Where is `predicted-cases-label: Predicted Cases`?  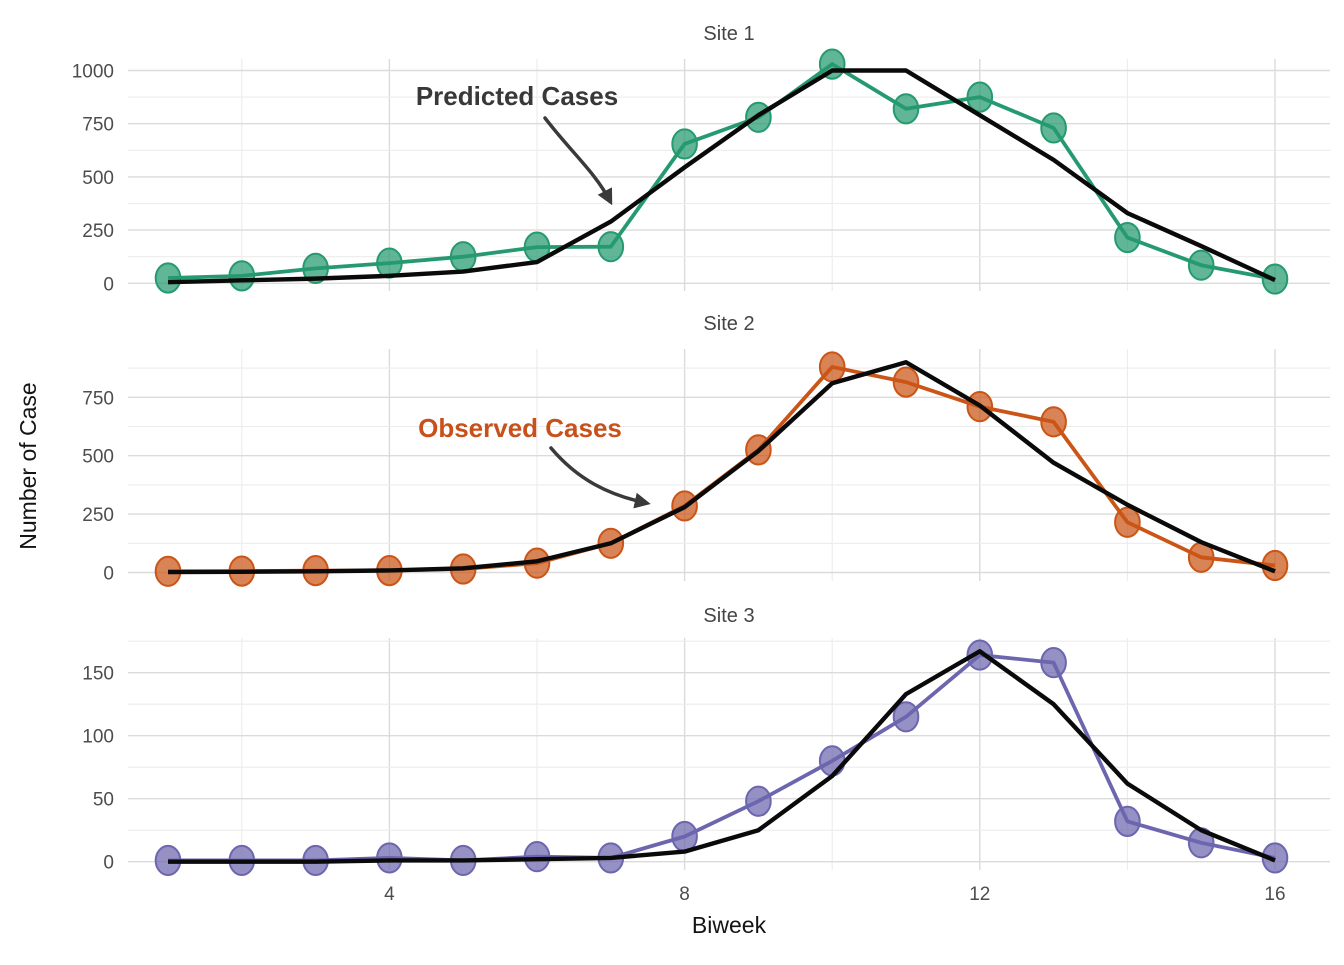 predicted-cases-label: Predicted Cases is located at coordinates (517, 96).